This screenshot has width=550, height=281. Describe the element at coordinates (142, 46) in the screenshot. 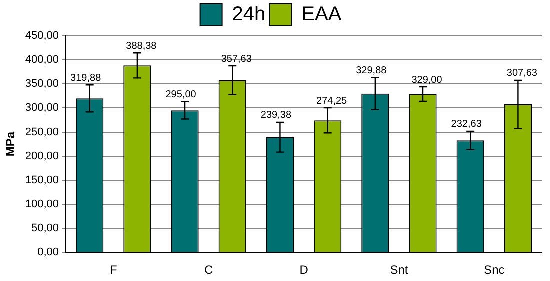

I see `data-label: 388,38` at that location.